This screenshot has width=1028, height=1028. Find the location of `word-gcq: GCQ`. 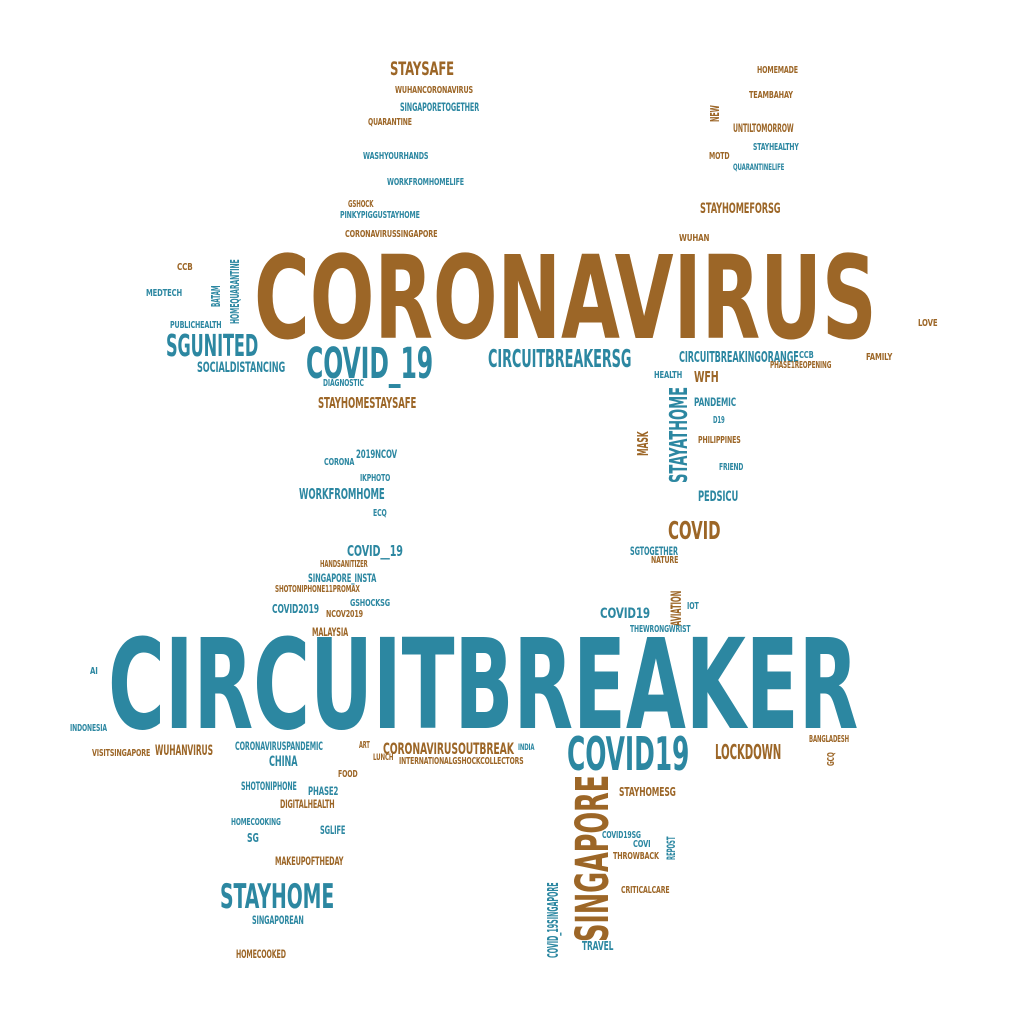

word-gcq: GCQ is located at coordinates (831, 759).